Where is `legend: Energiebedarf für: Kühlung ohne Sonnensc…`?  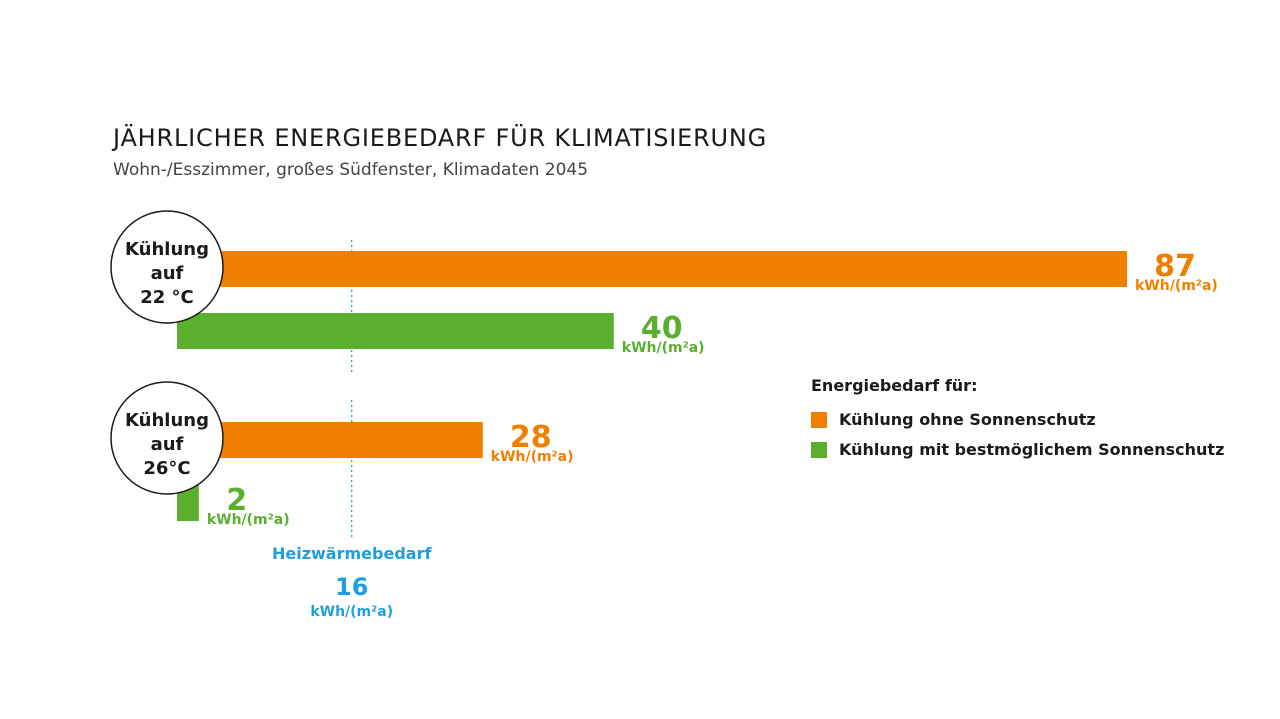
legend: Energiebedarf für: Kühlung ohne Sonnensc… is located at coordinates (1017, 423).